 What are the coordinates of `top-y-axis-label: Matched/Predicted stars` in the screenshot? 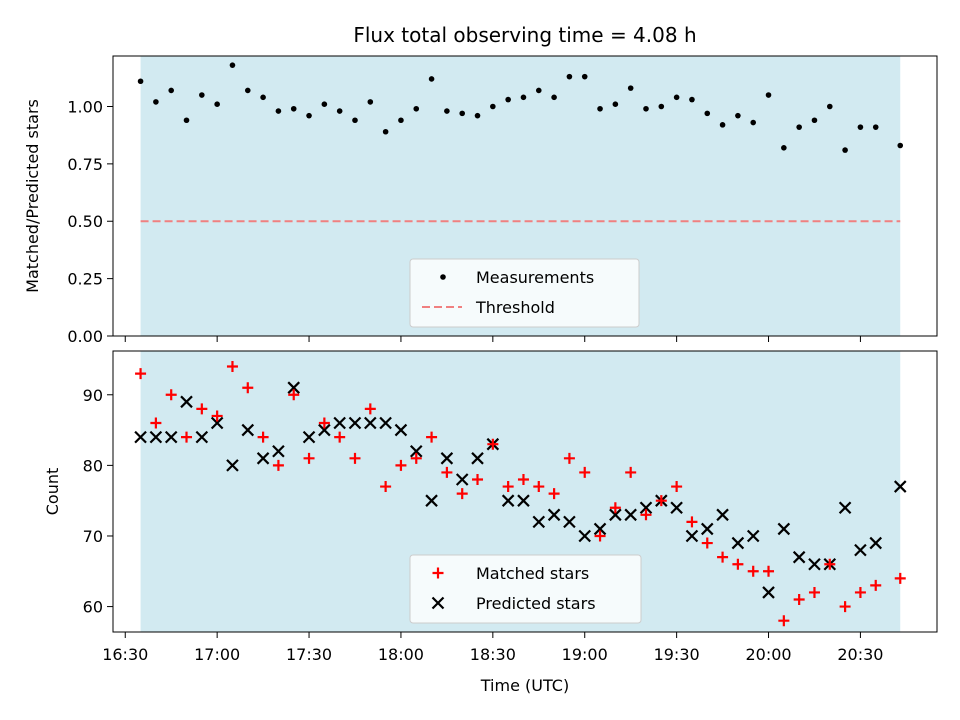 It's located at (32, 196).